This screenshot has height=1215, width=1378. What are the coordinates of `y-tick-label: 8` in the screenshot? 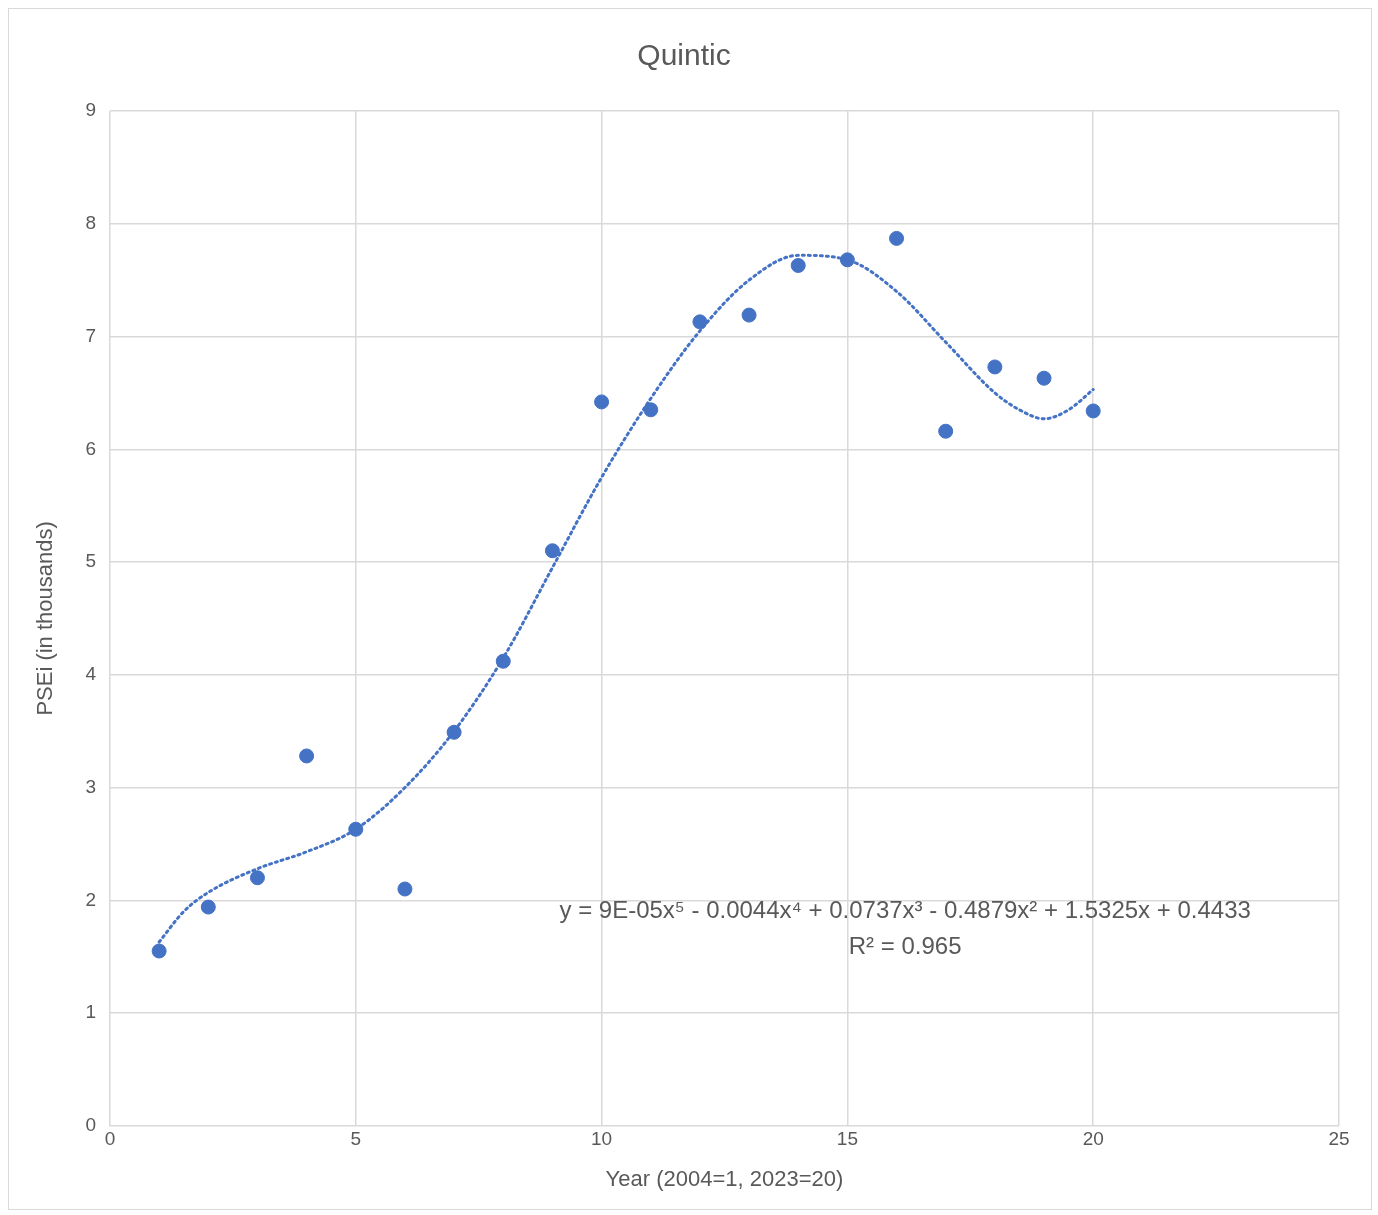 It's located at (90, 222).